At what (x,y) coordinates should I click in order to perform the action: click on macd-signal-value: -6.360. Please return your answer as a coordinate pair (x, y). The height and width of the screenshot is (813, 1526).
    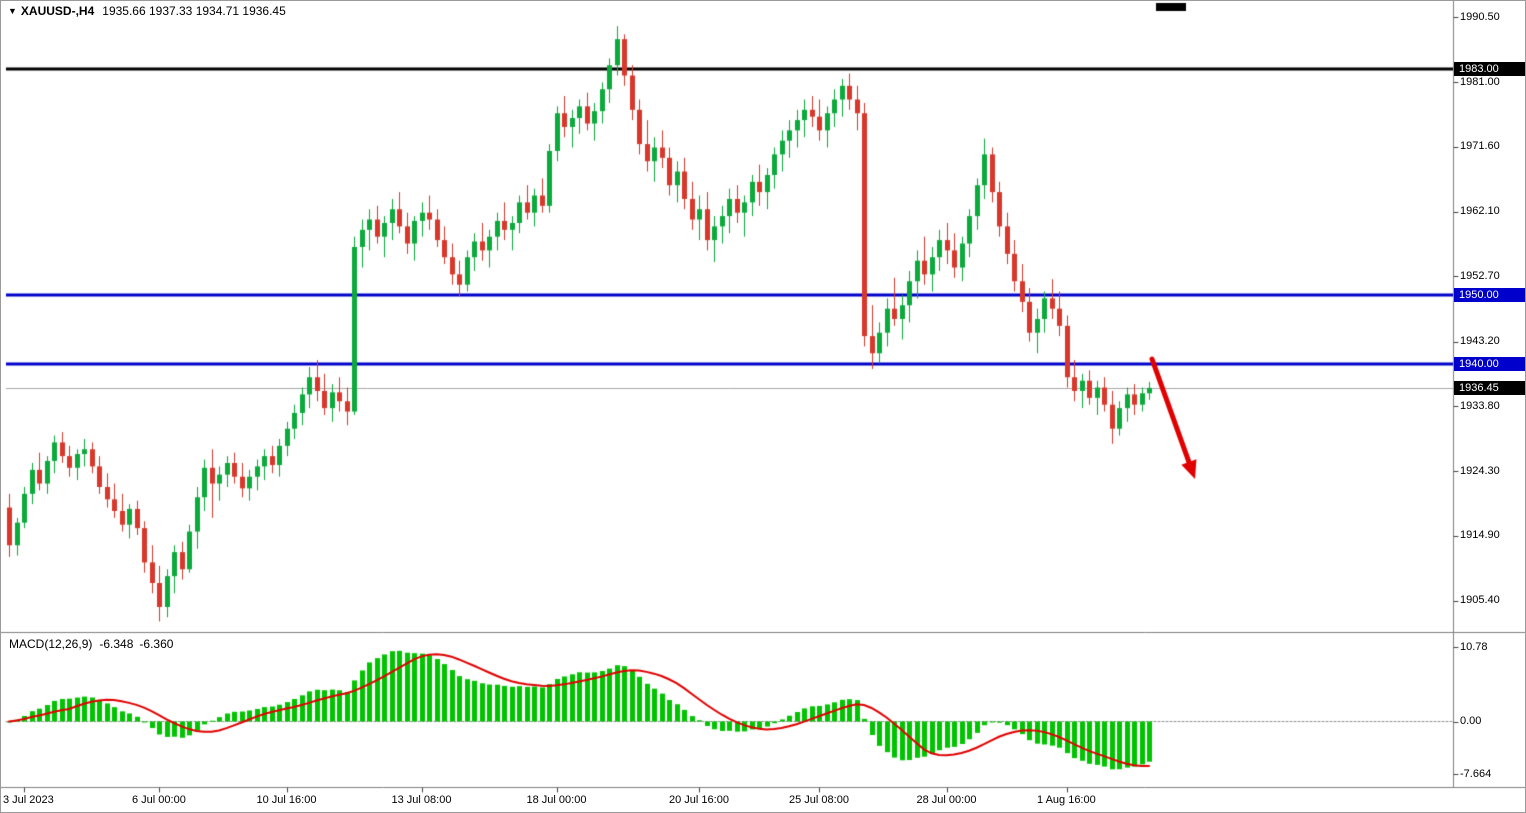
    Looking at the image, I should click on (156, 644).